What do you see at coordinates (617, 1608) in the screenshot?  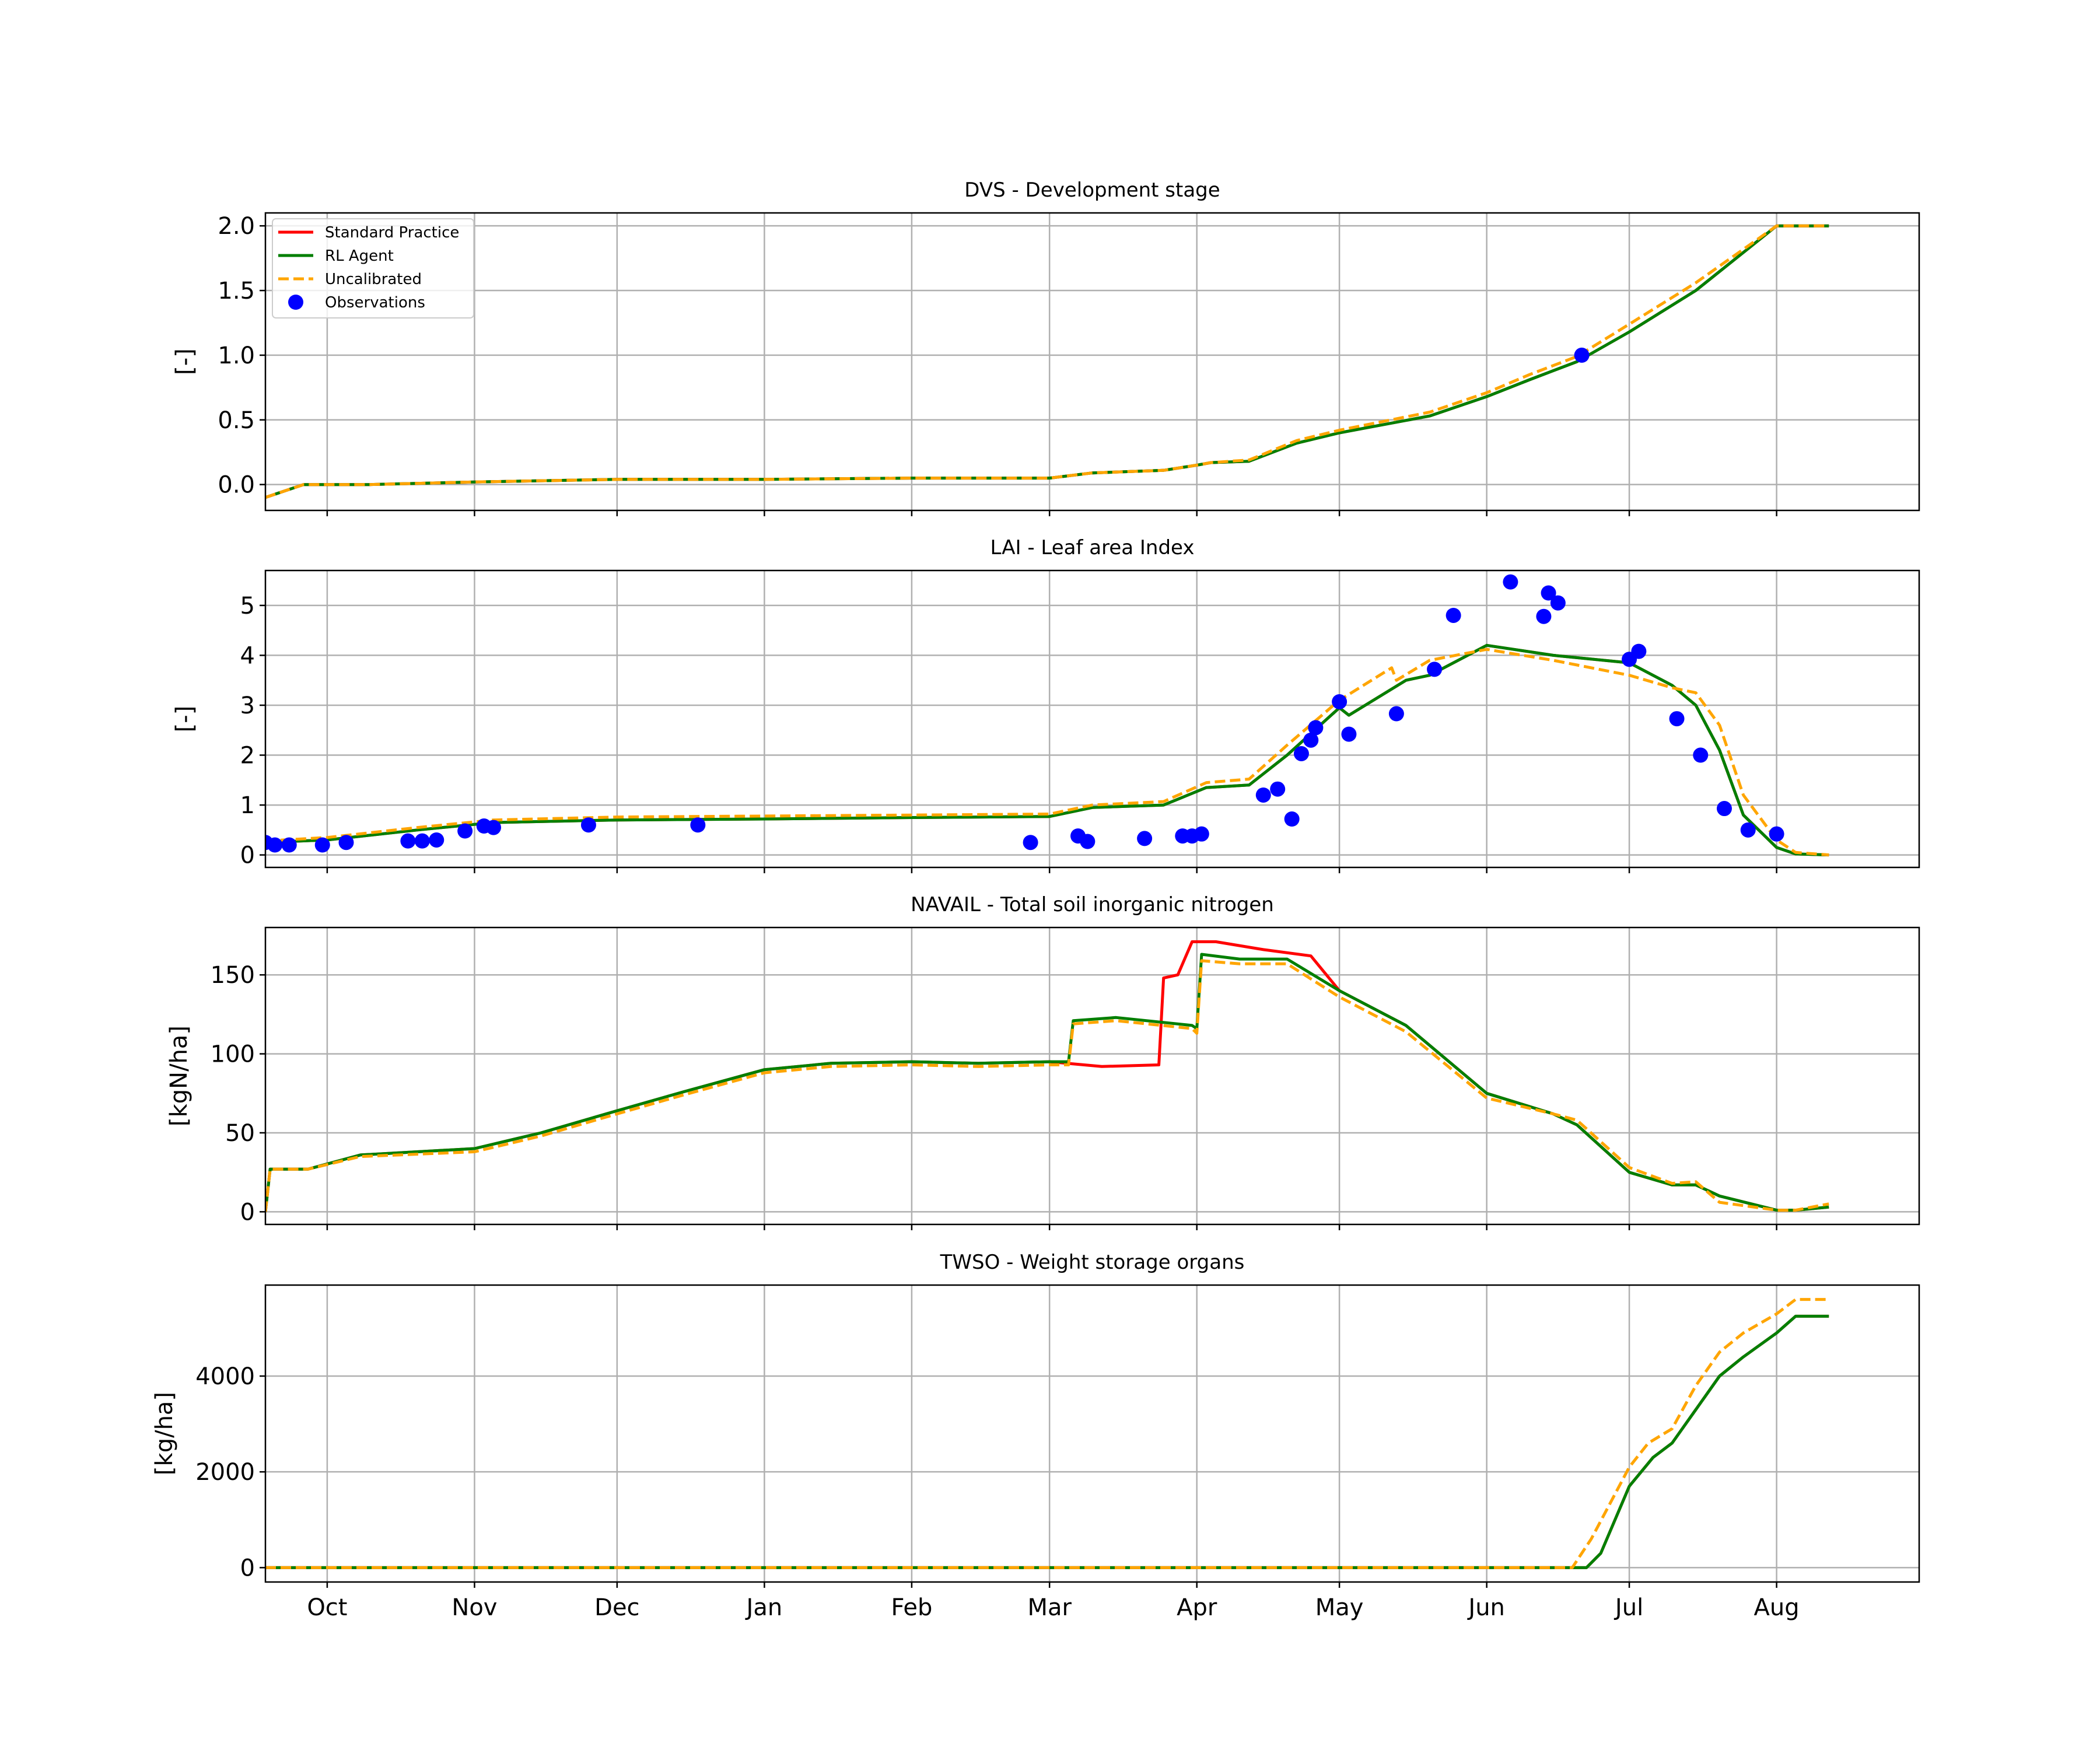 I see `x-tick-label: Dec` at bounding box center [617, 1608].